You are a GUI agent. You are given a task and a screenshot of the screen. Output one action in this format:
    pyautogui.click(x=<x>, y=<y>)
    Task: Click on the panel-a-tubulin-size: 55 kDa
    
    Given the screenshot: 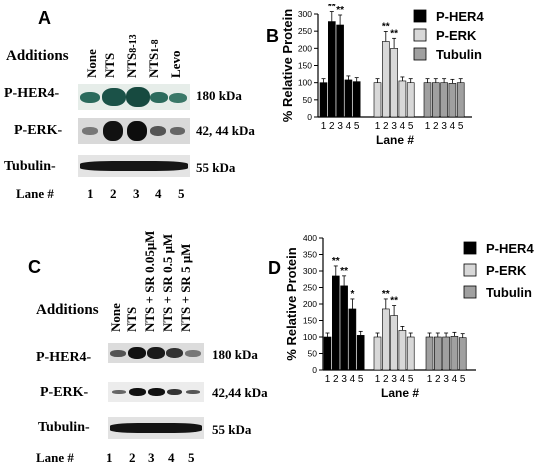 What is the action you would take?
    pyautogui.click(x=216, y=167)
    